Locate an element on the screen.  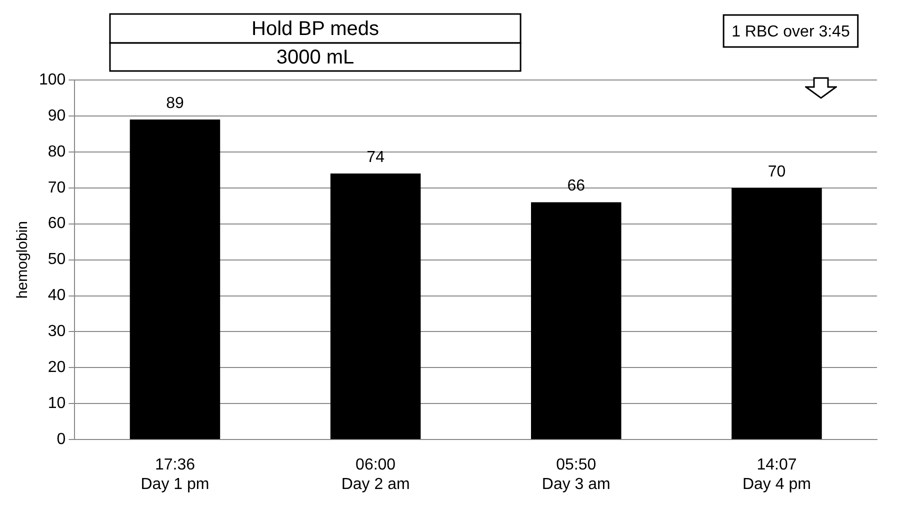
y-axis-title: hemoglobin is located at coordinates (23, 260).